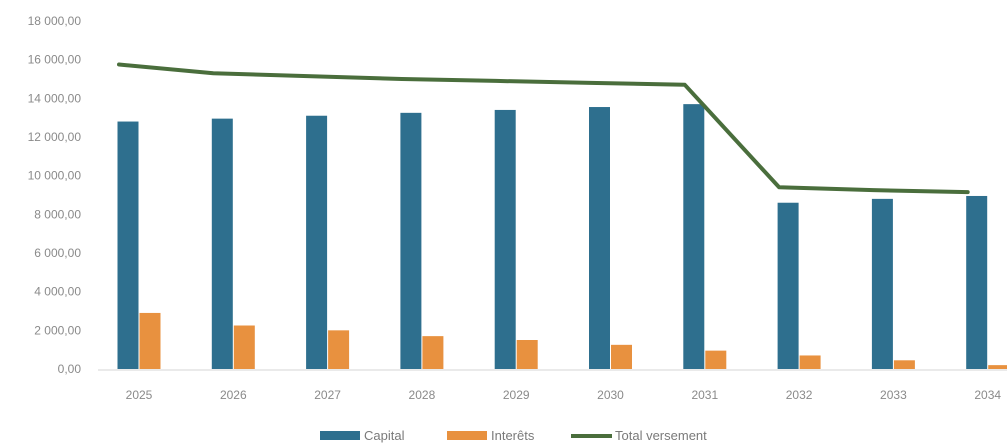  What do you see at coordinates (55, 137) in the screenshot?
I see `y-tick-label: 12 000,00` at bounding box center [55, 137].